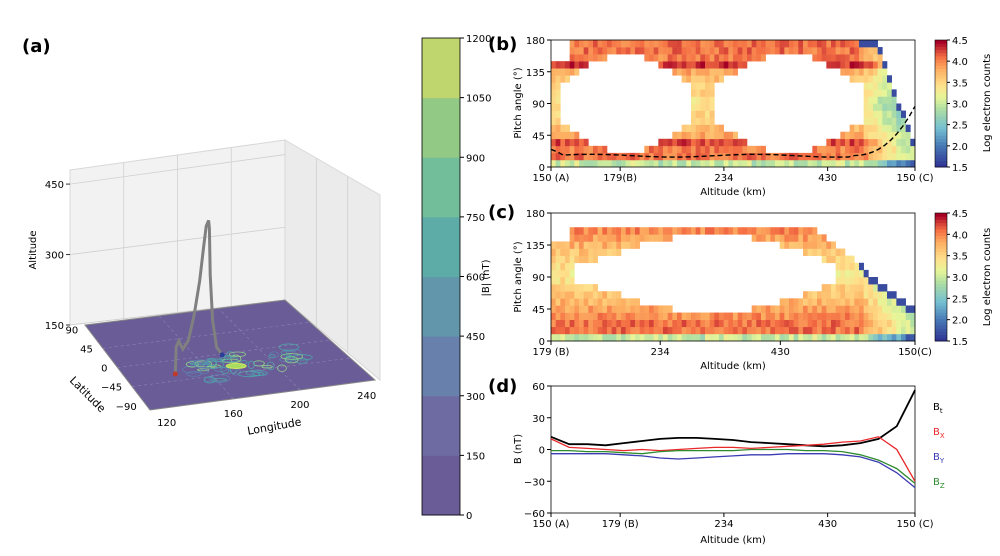 The width and height of the screenshot is (1000, 556). Describe the element at coordinates (33, 249) in the screenshot. I see `z-axis-label: Altitude` at that location.